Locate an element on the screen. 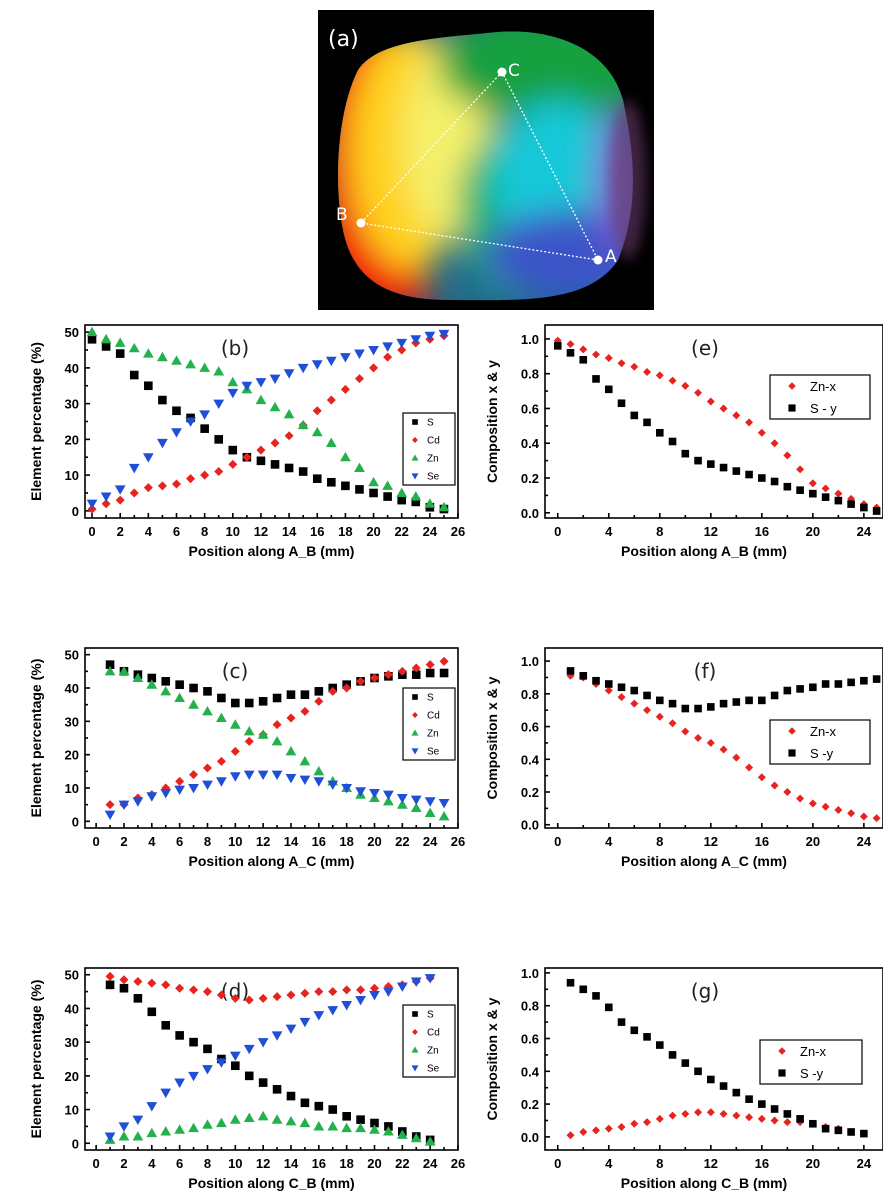  y-axis-title: Composition x & y is located at coordinates (492, 1058).